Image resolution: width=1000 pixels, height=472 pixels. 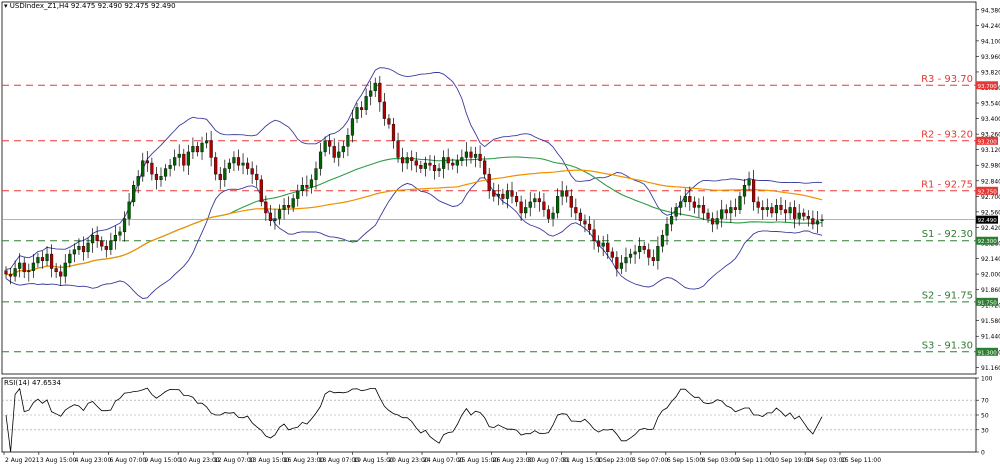 I want to click on svg-text: 92.490, so click(x=988, y=221).